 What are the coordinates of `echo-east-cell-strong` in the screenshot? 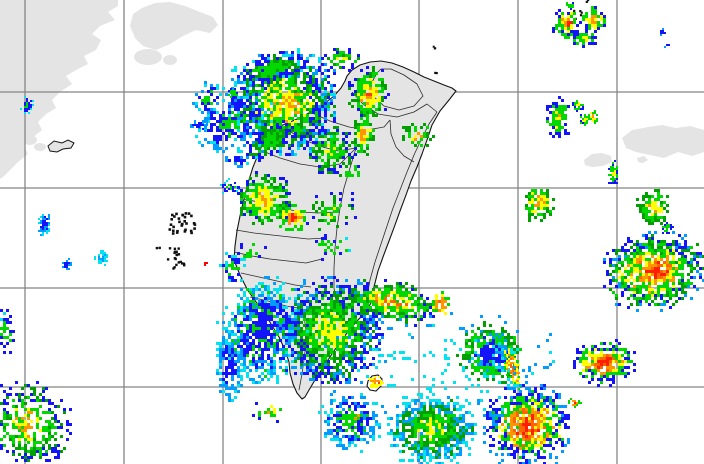 It's located at (604, 363).